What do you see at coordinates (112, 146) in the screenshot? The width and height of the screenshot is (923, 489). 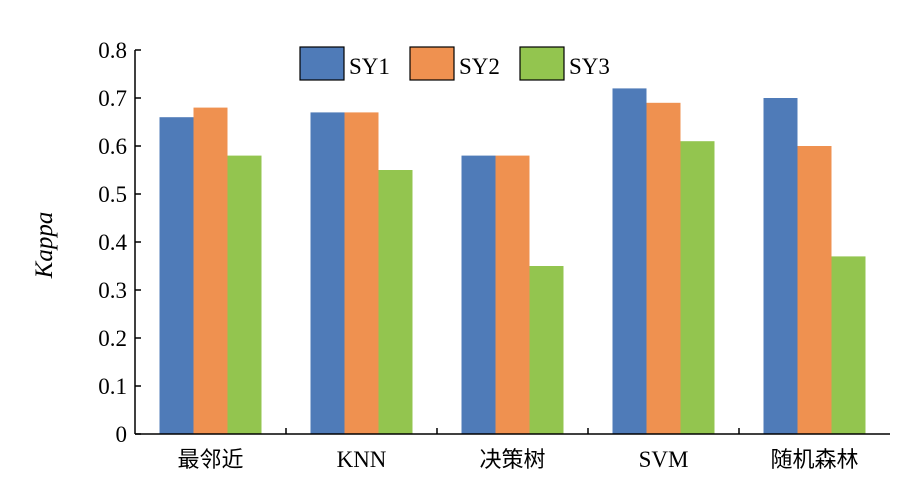 I see `y-tick-label: 0.6` at bounding box center [112, 146].